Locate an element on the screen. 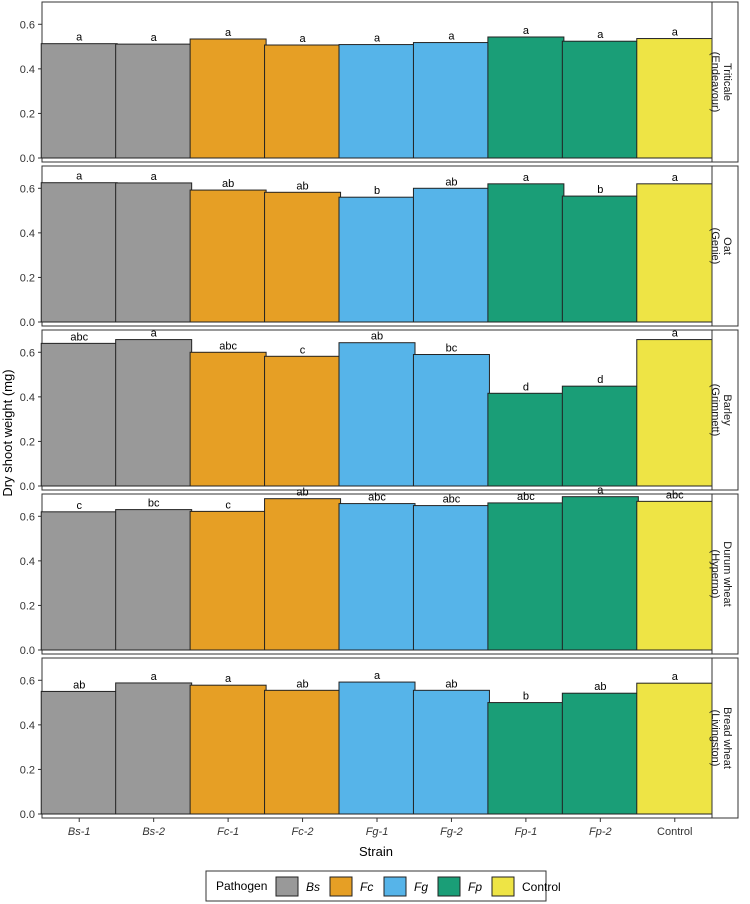 Image resolution: width=750 pixels, height=904 pixels. facet-label-line2: (Hyperno) is located at coordinates (715, 574).